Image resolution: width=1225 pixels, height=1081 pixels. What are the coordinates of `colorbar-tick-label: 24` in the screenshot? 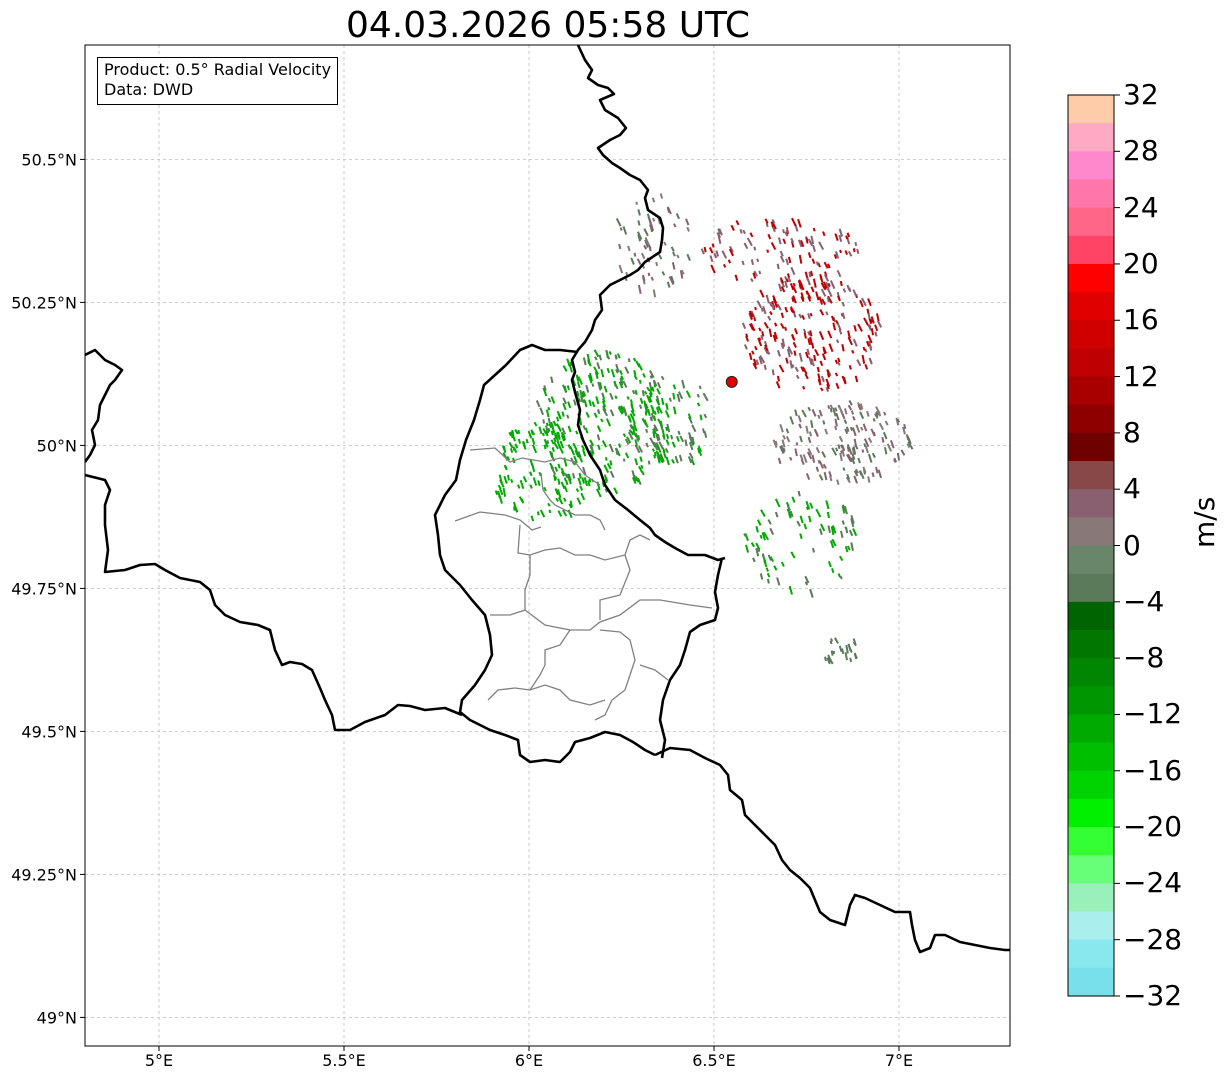 It's located at (1141, 207).